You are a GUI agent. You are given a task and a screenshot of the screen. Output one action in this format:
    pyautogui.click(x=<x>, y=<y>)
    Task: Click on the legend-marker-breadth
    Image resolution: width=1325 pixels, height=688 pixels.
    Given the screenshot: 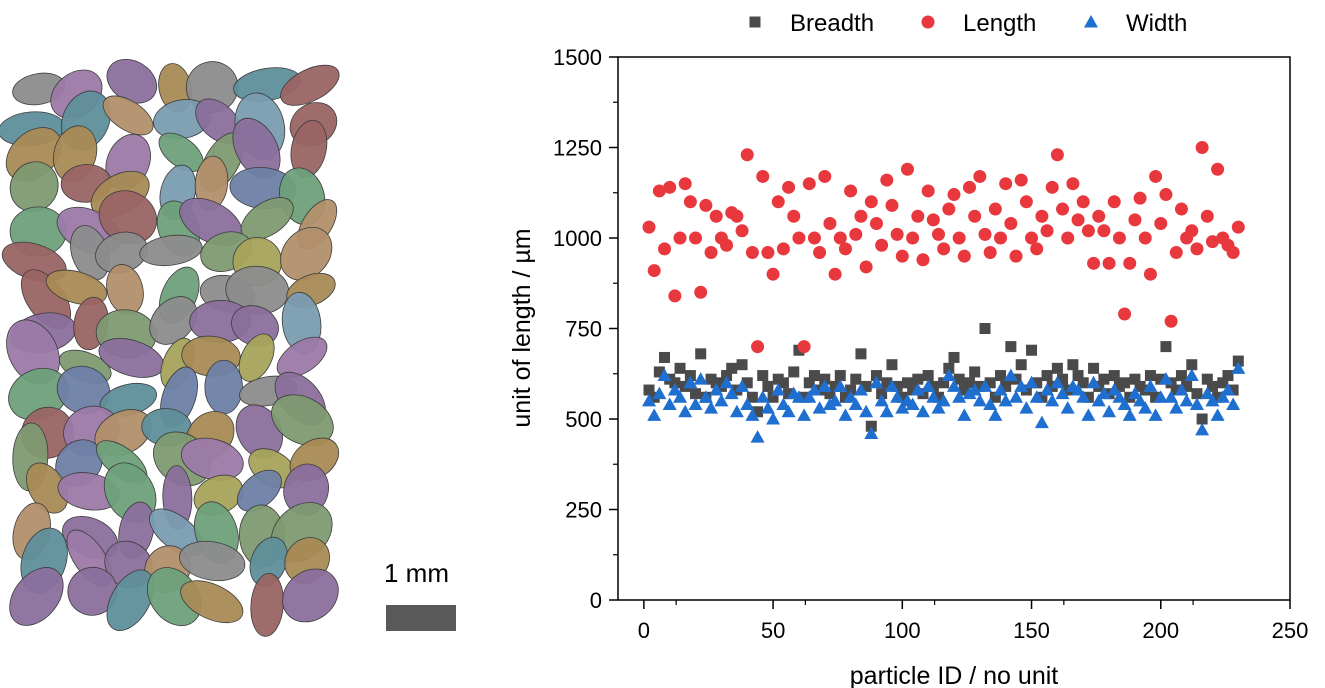 What is the action you would take?
    pyautogui.click(x=755, y=22)
    